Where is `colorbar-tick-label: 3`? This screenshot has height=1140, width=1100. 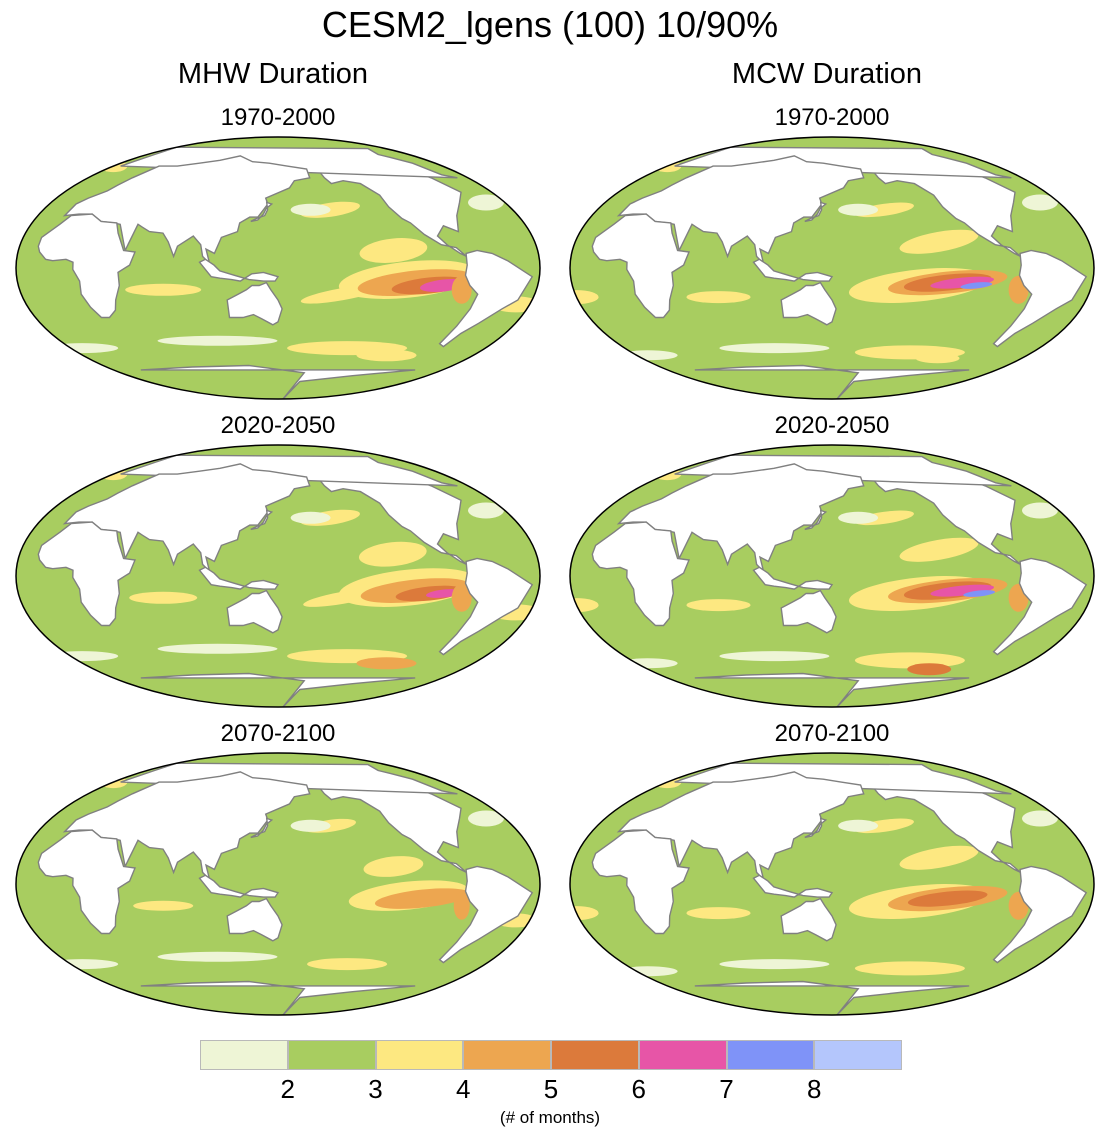
colorbar-tick-label: 3 is located at coordinates (375, 1089).